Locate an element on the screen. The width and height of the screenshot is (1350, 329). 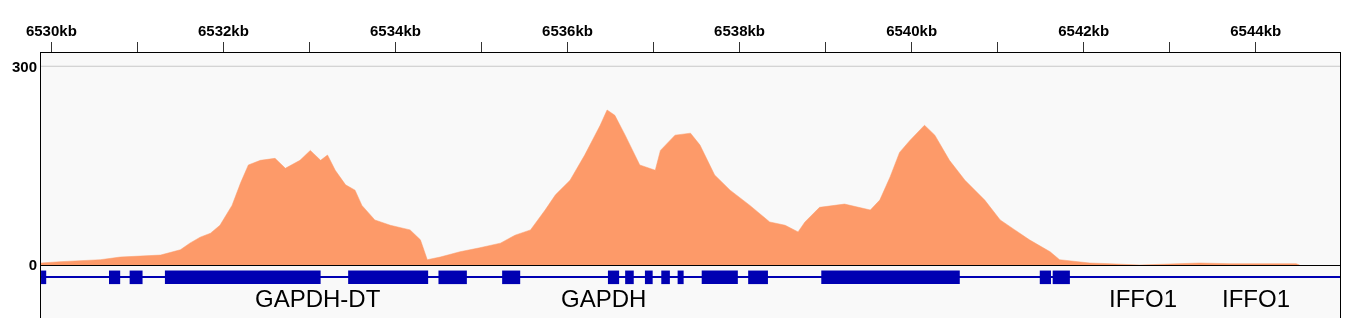
annotation: GAPDH-DT is located at coordinates (318, 298).